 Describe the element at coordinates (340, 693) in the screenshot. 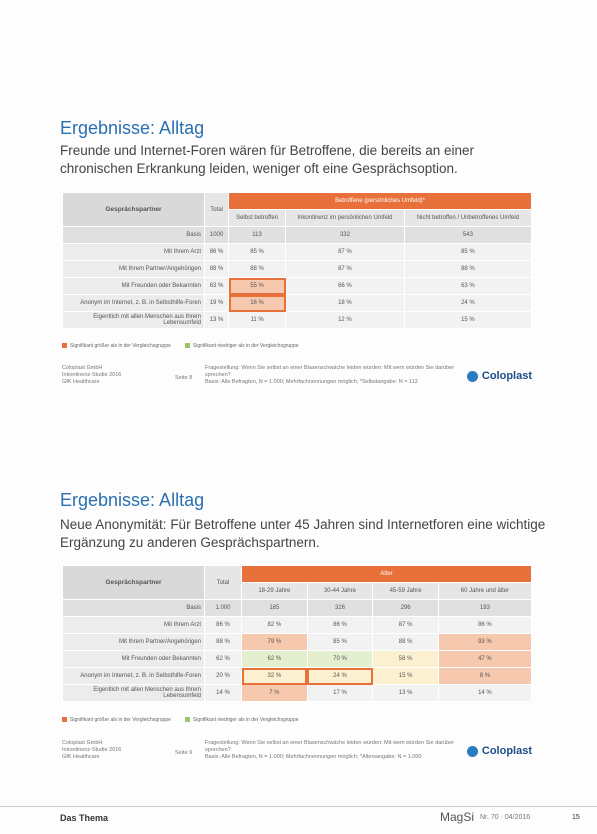

I see `cell-value: 17 %` at that location.